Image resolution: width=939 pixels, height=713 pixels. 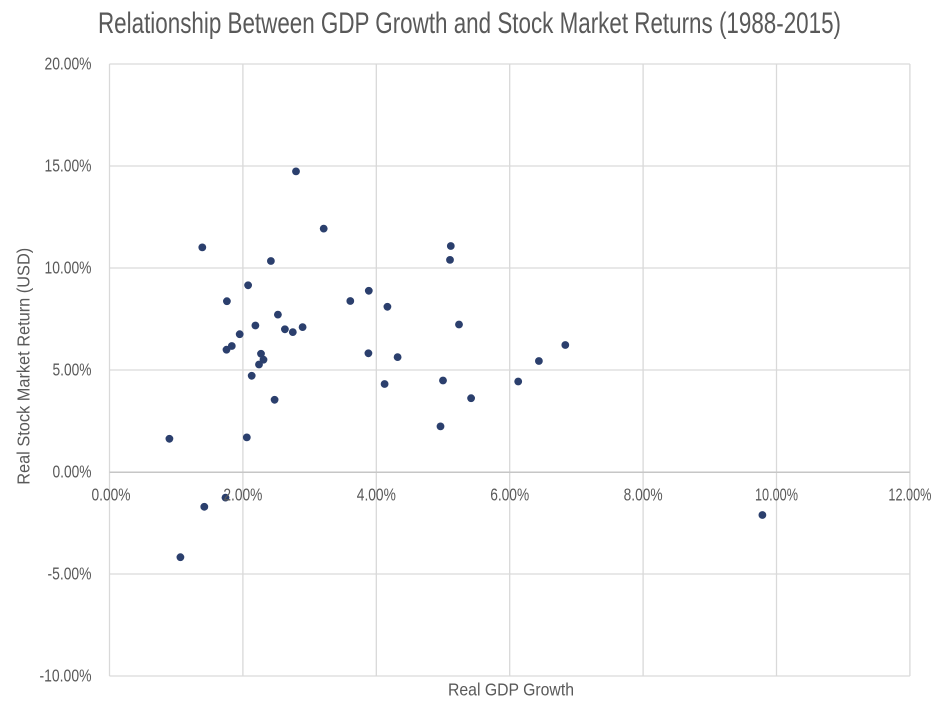 I want to click on svg-text: 5.00%, so click(x=72, y=370).